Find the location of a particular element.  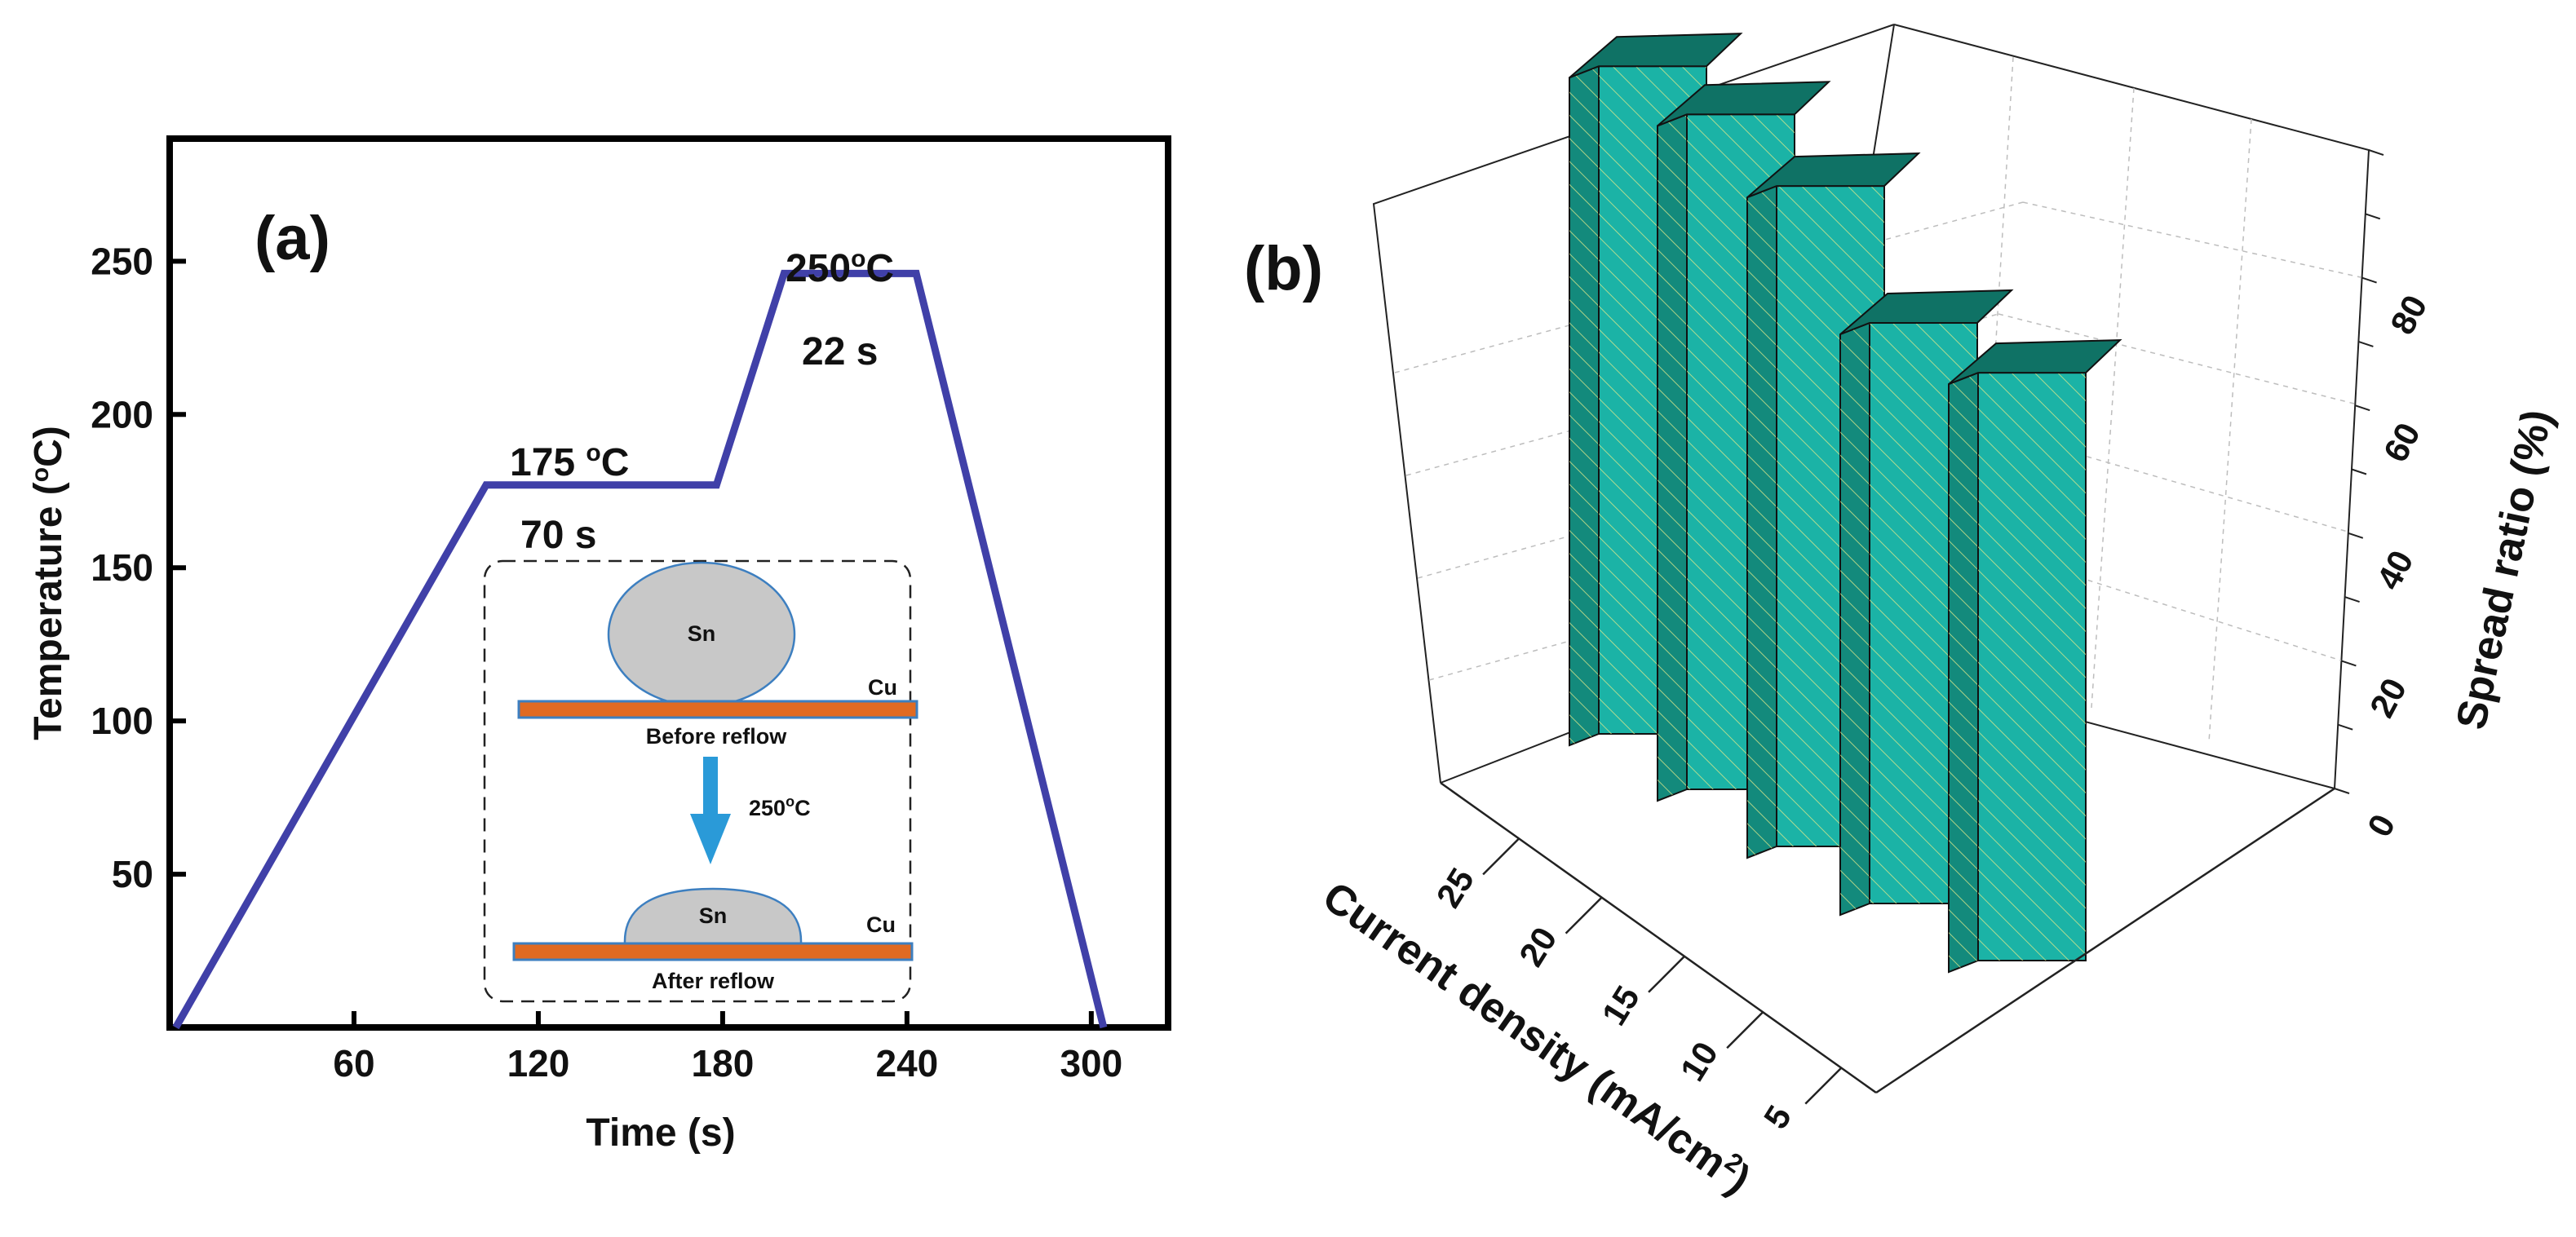

solder-after is located at coordinates (713, 916).